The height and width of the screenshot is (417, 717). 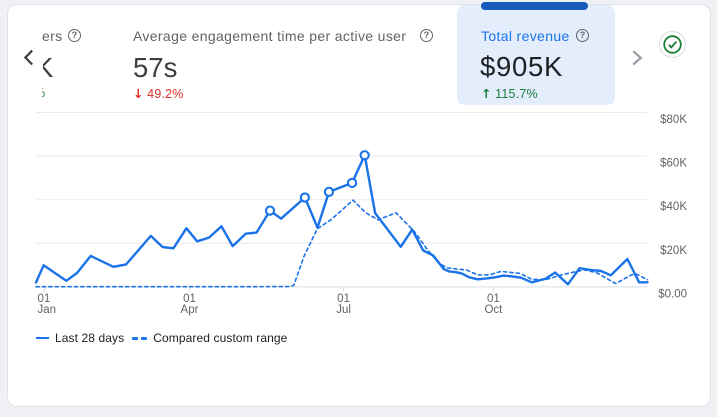 I want to click on scorecard-delta: ↑ 115.7%, so click(x=509, y=93).